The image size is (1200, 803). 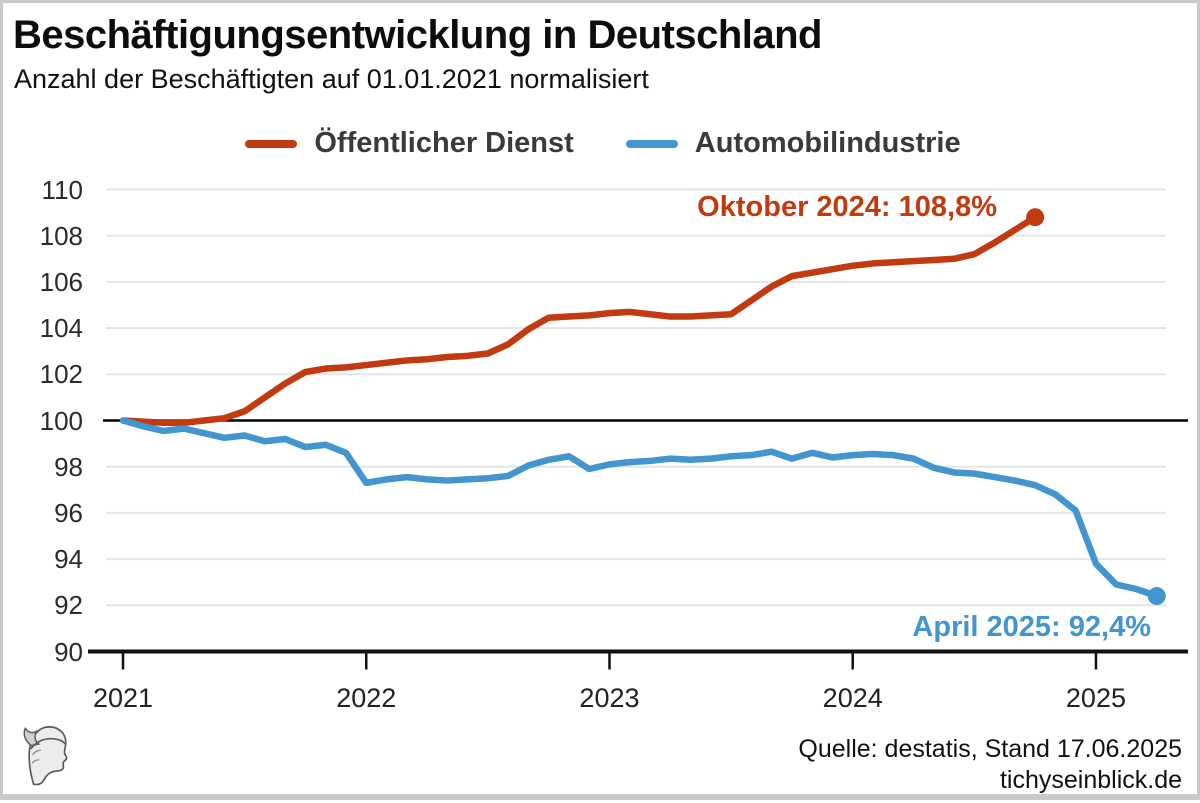 What do you see at coordinates (68, 559) in the screenshot?
I see `y-tick-label: 94` at bounding box center [68, 559].